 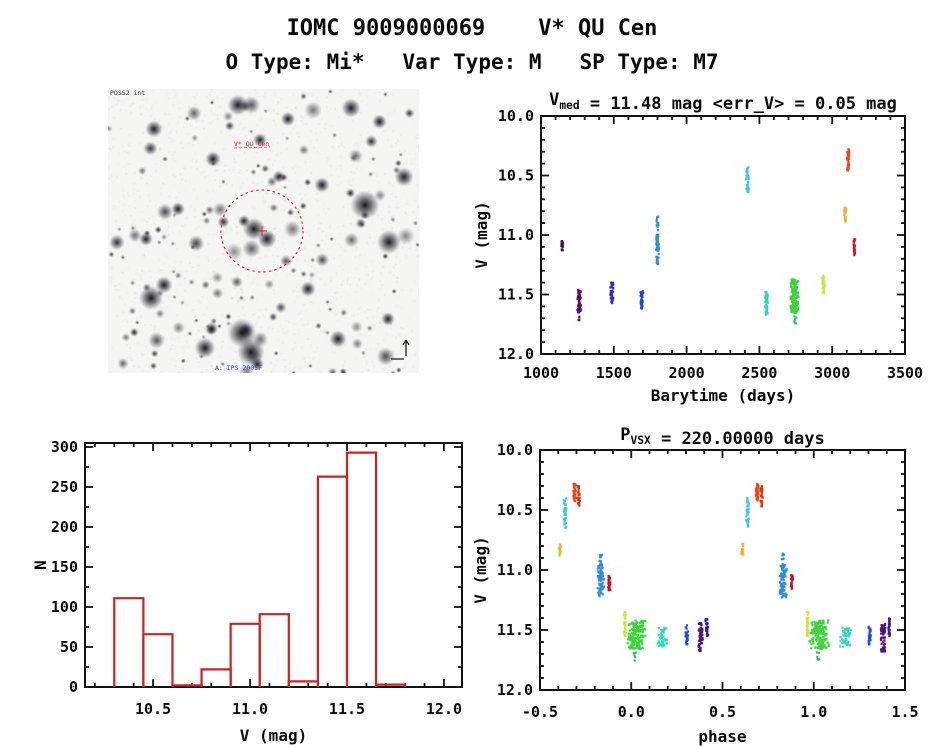 What do you see at coordinates (687, 373) in the screenshot?
I see `svg-text: 2000` at bounding box center [687, 373].